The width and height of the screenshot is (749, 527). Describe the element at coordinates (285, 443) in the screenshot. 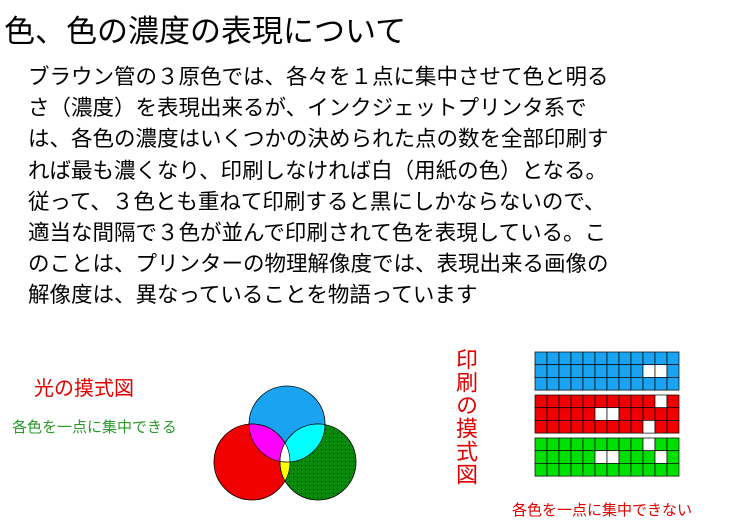

I see `venn` at that location.